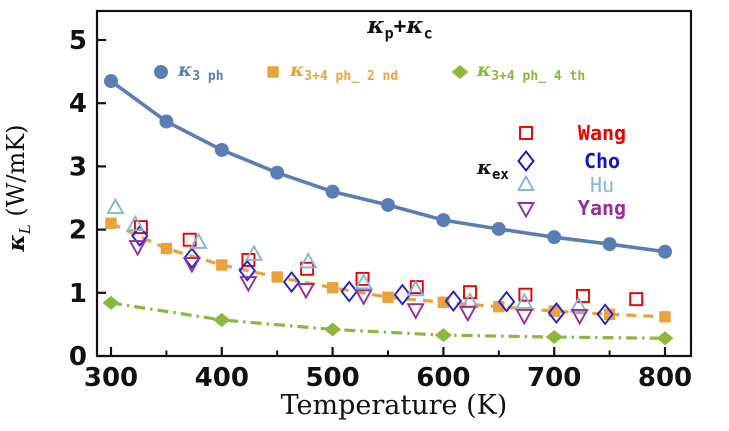 The height and width of the screenshot is (431, 729). I want to click on legend-item-wang: Wang, so click(588, 133).